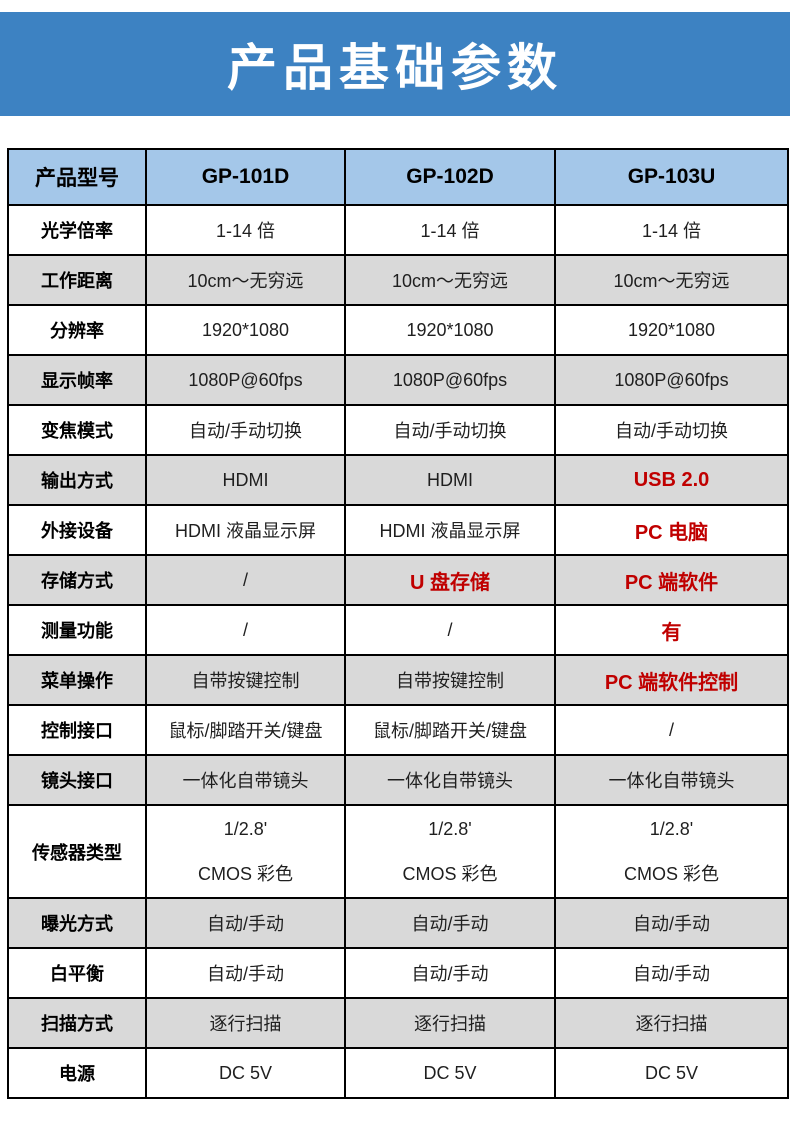  Describe the element at coordinates (77, 923) in the screenshot. I see `row-label: 曝光方式` at that location.